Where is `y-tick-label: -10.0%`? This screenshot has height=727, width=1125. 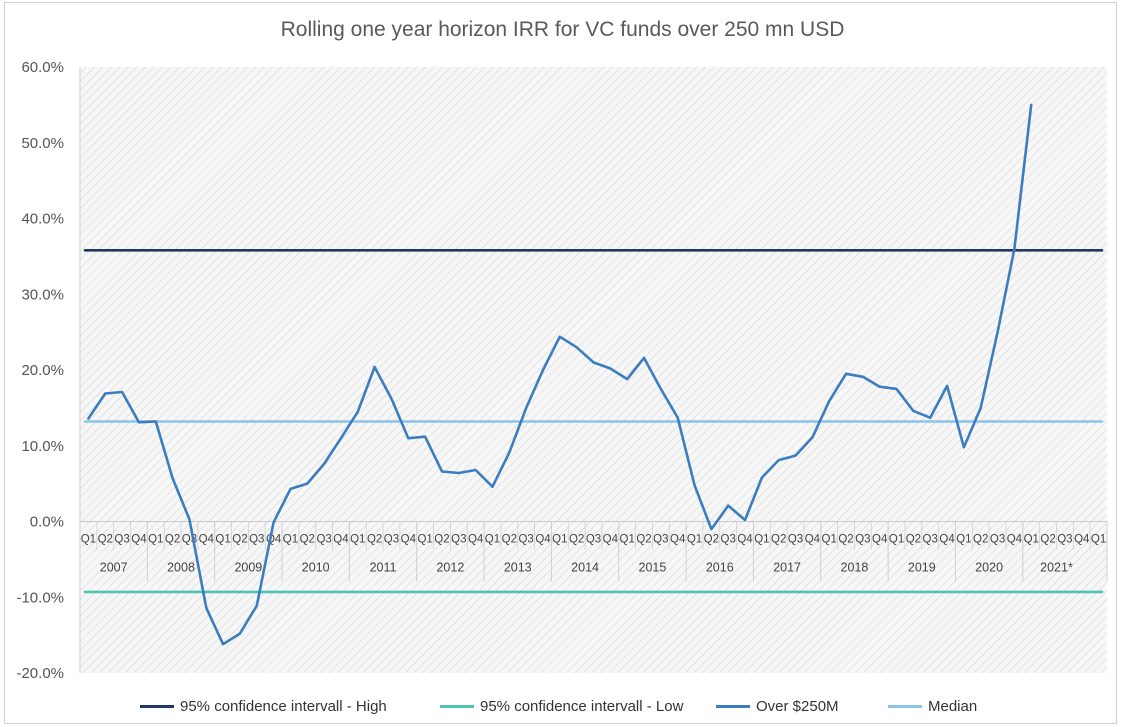
y-tick-label: -10.0% is located at coordinates (40, 597).